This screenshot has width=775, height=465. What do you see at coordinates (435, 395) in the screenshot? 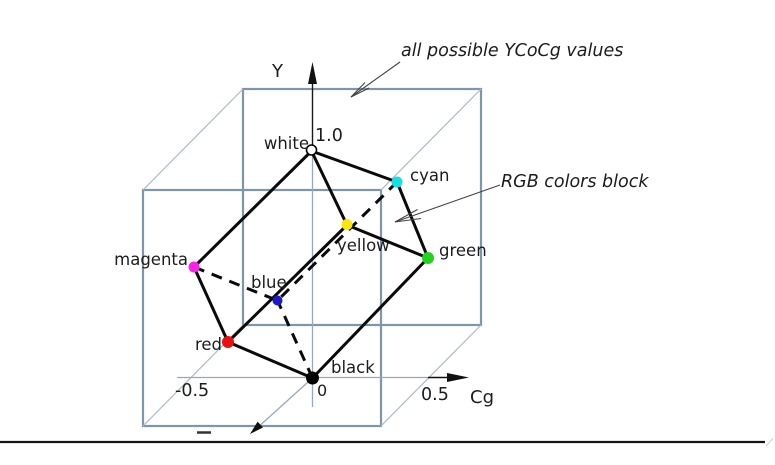
I see `cg-tick-pos: 0.5` at bounding box center [435, 395].